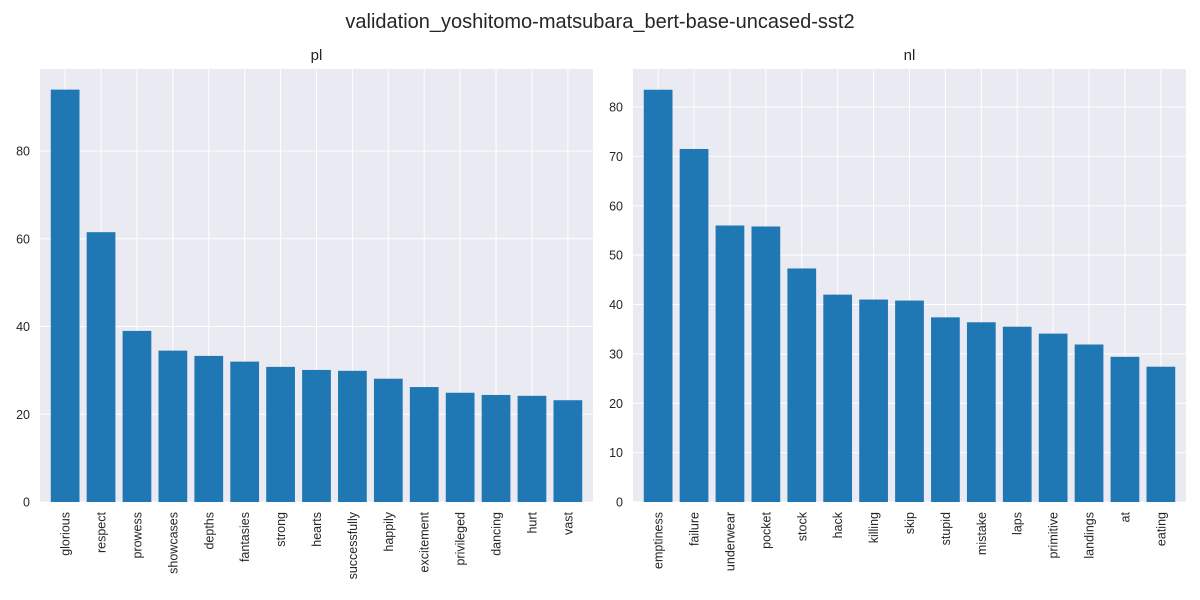 Image resolution: width=1200 pixels, height=600 pixels. Describe the element at coordinates (101, 367) in the screenshot. I see `bar-respect` at that location.